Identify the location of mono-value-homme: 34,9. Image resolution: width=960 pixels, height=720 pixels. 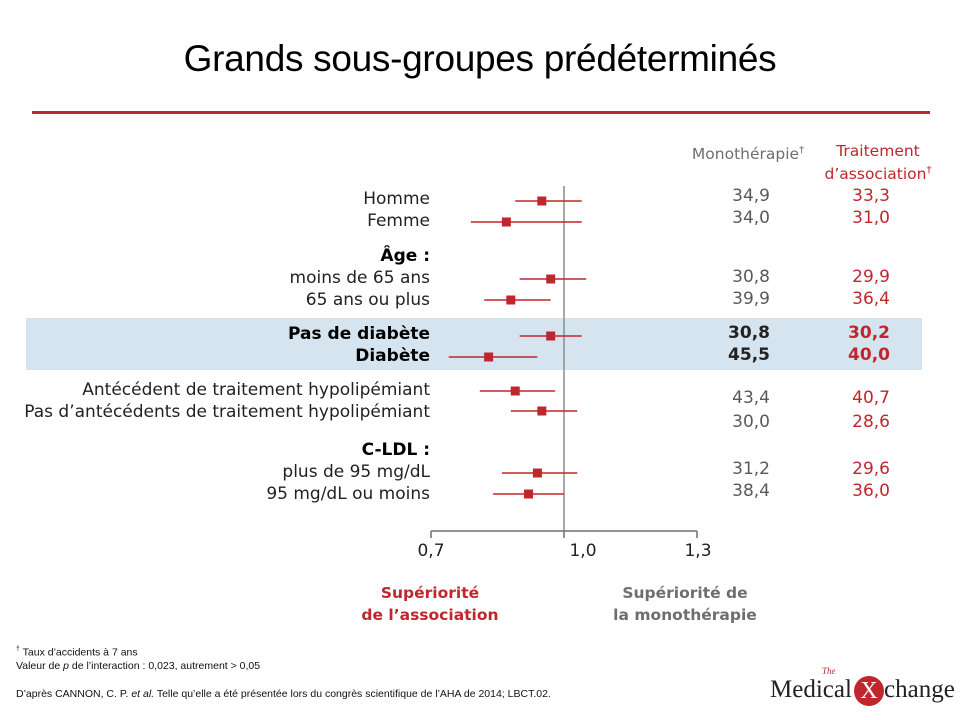
(751, 196).